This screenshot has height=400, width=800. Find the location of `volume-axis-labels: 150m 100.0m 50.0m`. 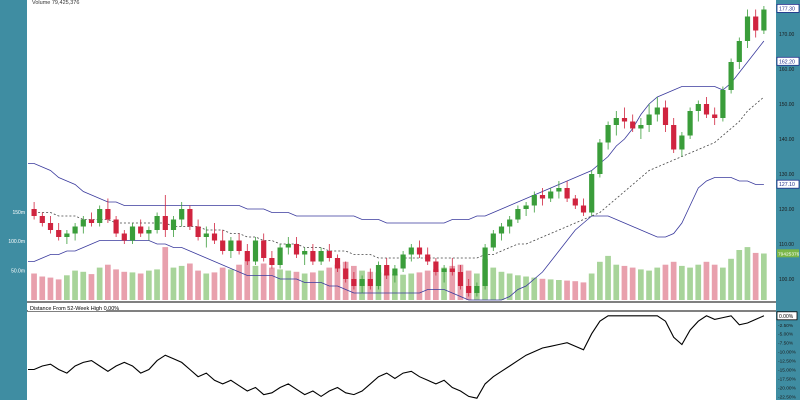

volume-axis-labels: 150m 100.0m 50.0m is located at coordinates (16, 242).